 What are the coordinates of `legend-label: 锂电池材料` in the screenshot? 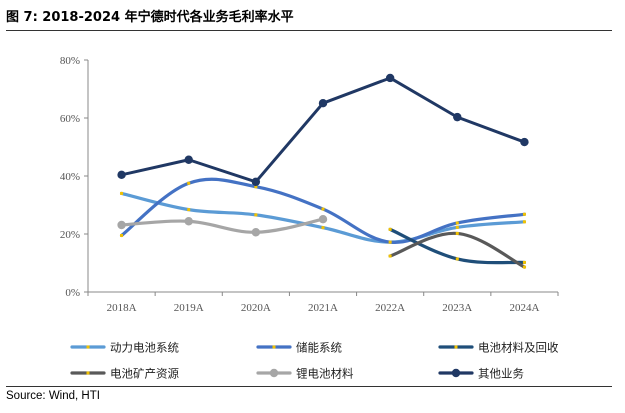 It's located at (325, 374).